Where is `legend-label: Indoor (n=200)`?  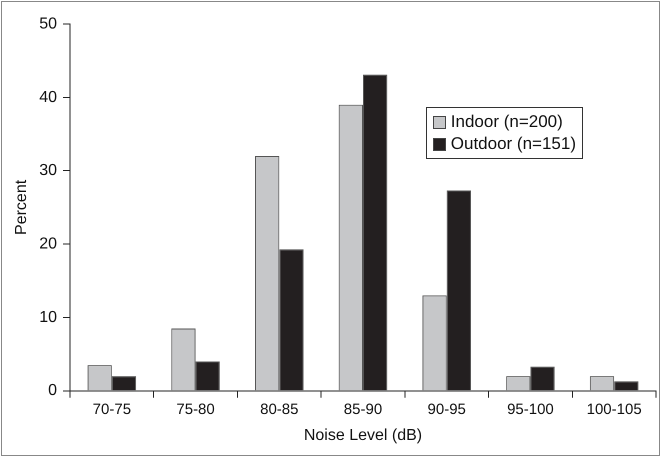
legend-label: Indoor (n=200) is located at coordinates (506, 122).